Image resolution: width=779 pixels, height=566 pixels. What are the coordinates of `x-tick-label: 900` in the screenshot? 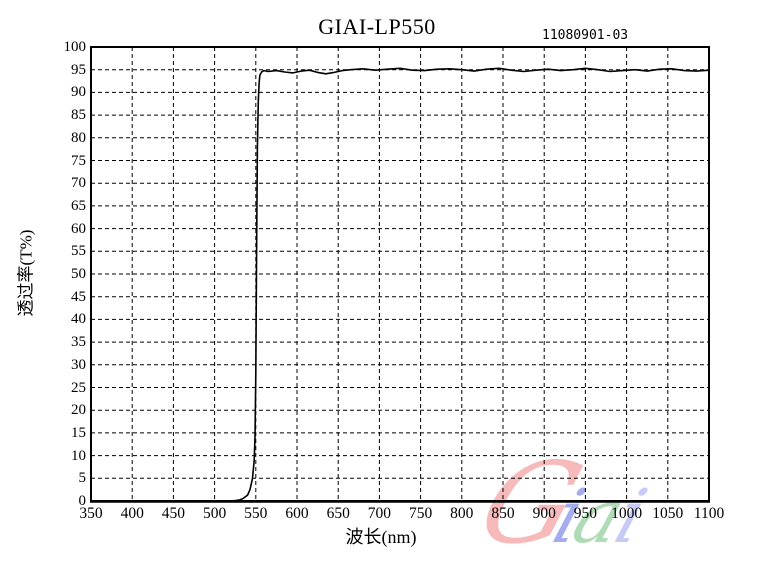 It's located at (544, 513).